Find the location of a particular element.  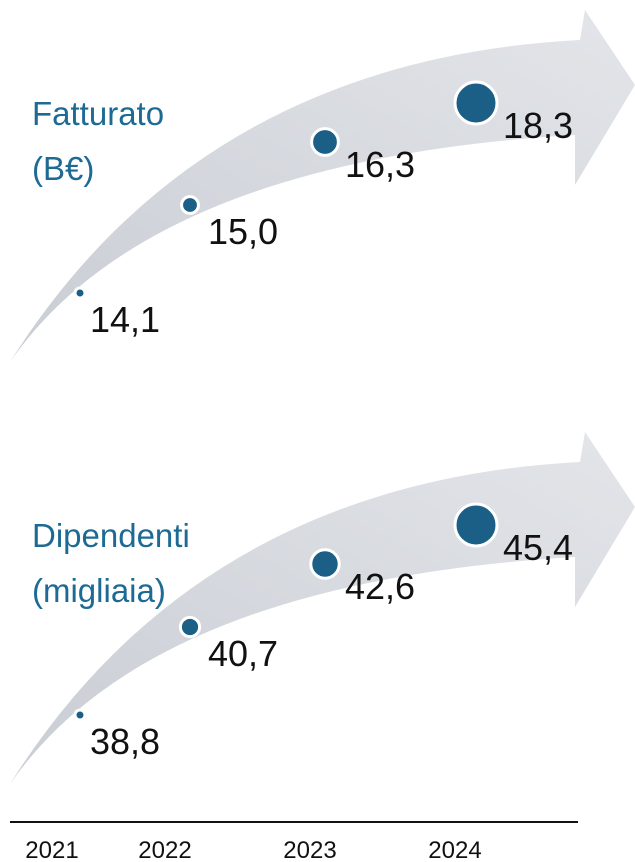

x-tick-label: 2021 is located at coordinates (51, 849).